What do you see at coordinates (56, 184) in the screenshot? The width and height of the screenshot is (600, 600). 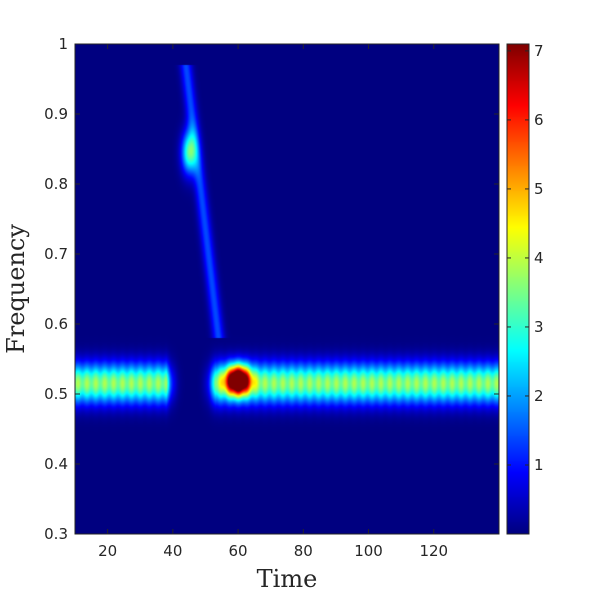 I see `y-tick-label: 0.8` at bounding box center [56, 184].